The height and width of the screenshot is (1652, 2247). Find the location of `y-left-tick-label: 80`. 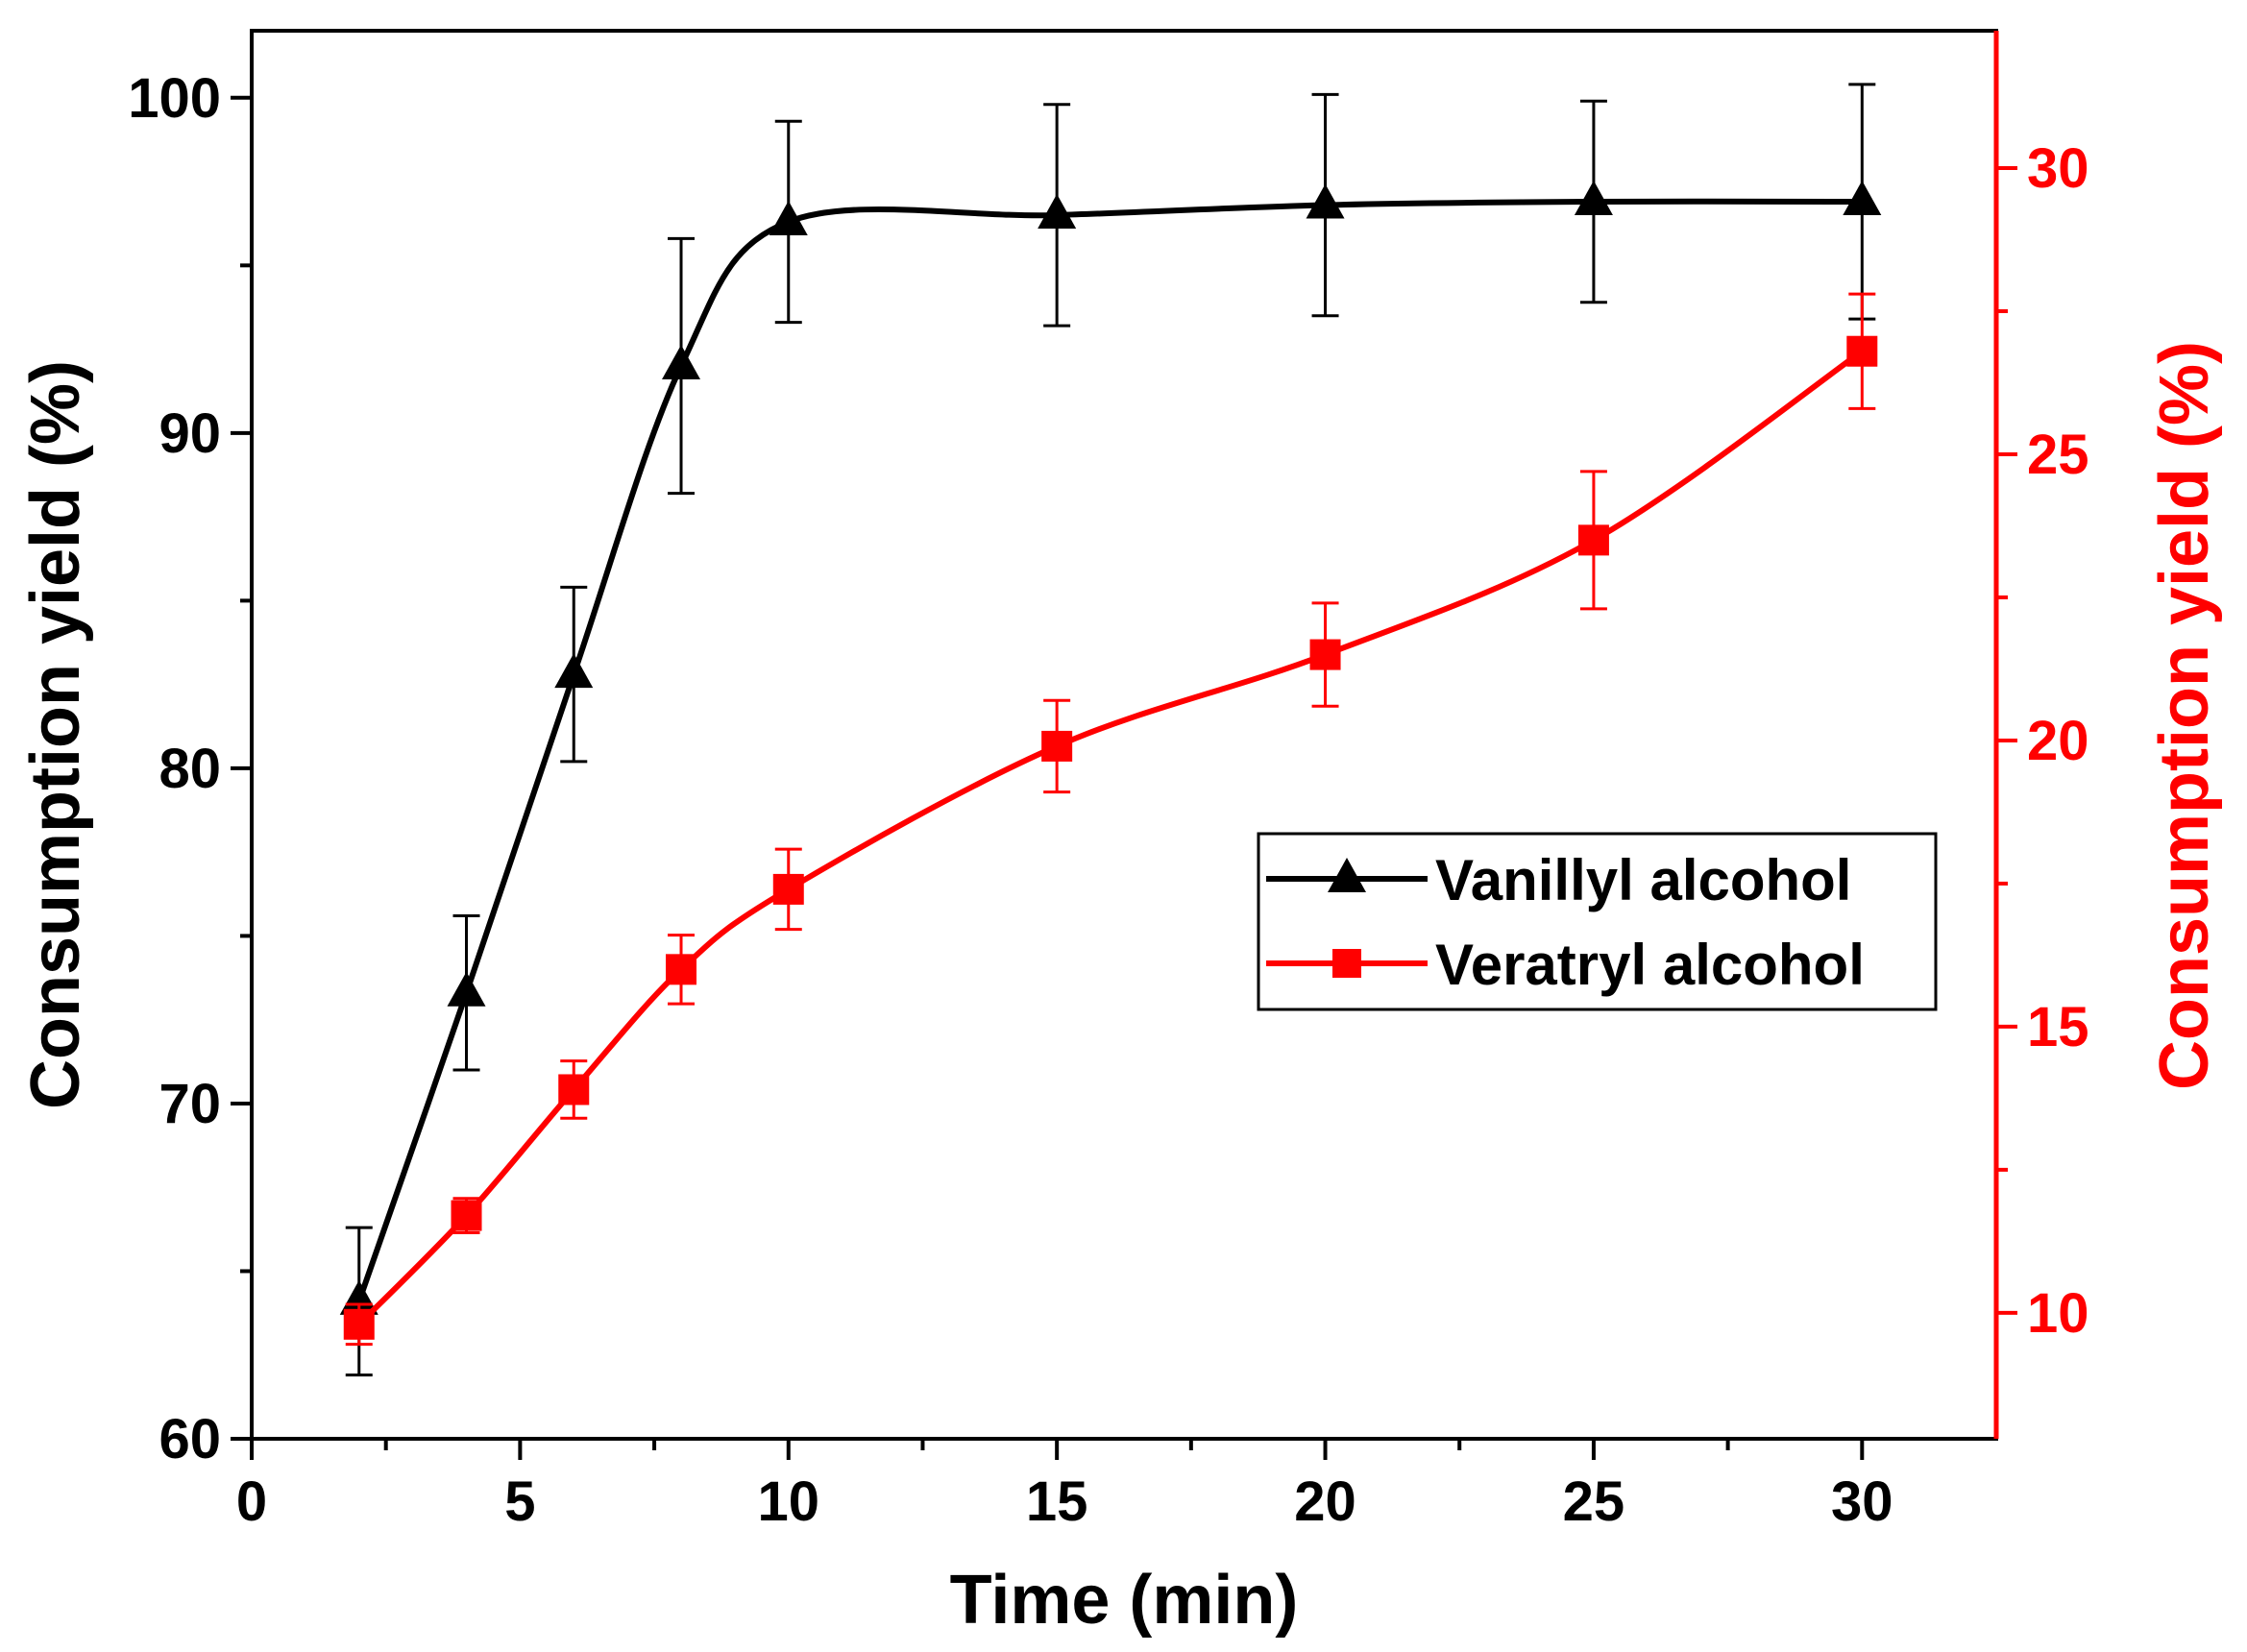

y-left-tick-label: 80 is located at coordinates (190, 769).